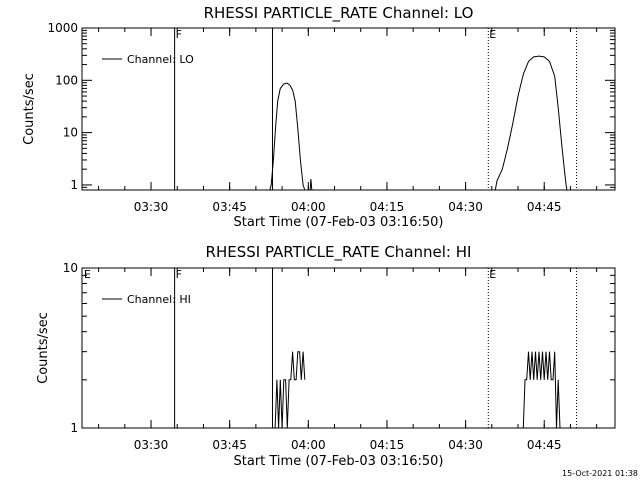 The image size is (640, 480). I want to click on y-tick-label: 100, so click(66, 80).